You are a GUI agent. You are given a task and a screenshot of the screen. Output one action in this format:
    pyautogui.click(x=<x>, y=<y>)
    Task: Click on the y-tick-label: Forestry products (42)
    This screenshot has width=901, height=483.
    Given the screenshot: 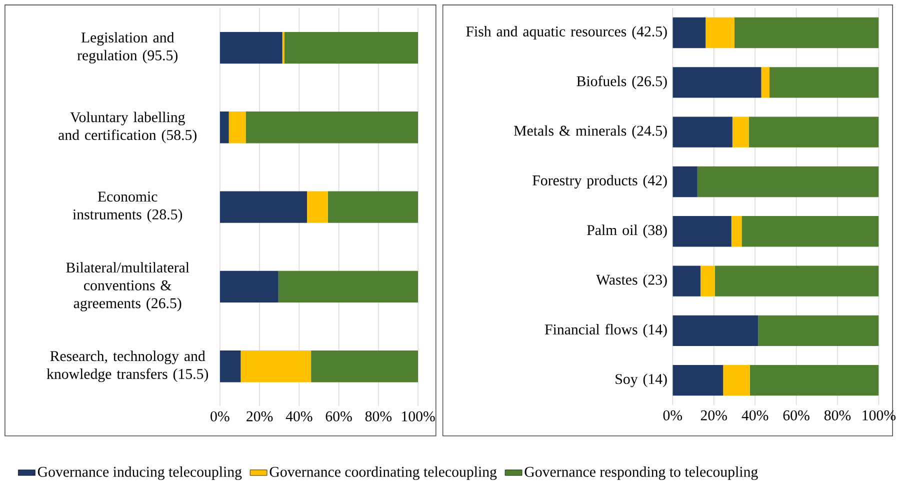 What is the action you would take?
    pyautogui.click(x=599, y=181)
    